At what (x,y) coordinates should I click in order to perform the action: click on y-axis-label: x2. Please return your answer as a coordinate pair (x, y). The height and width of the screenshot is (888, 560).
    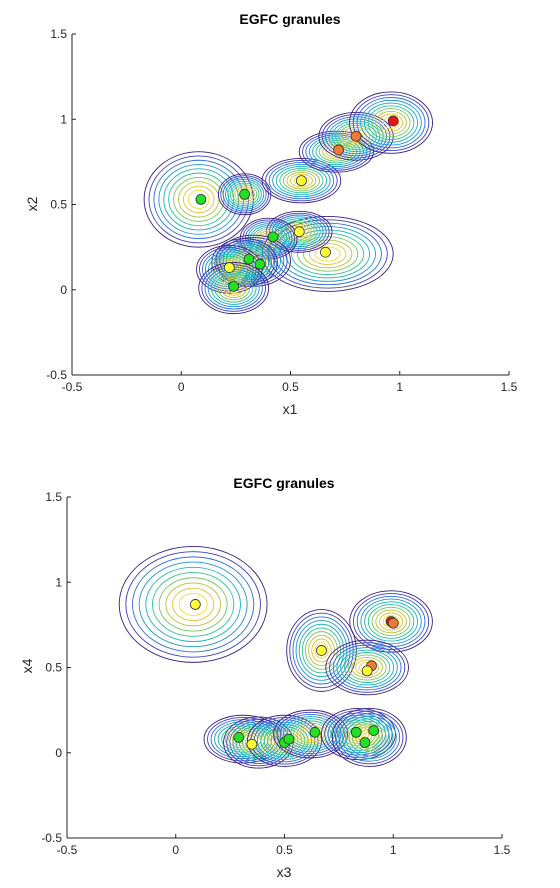
    Looking at the image, I should click on (32, 203).